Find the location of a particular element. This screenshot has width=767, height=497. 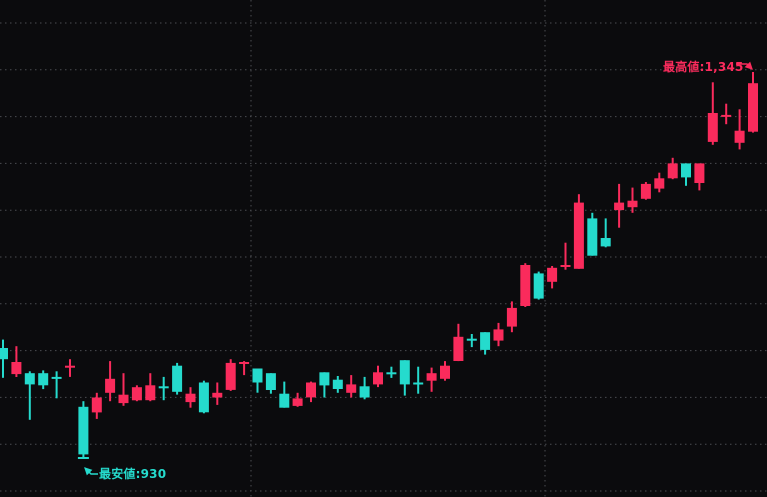

low-tick-mark is located at coordinates (83, 458).